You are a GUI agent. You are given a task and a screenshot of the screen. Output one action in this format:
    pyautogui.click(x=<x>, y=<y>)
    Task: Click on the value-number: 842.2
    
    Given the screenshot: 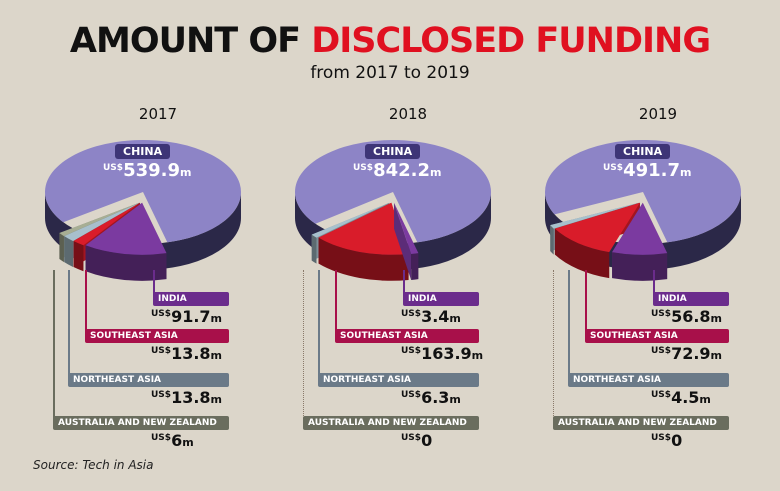 What is the action you would take?
    pyautogui.click(x=401, y=170)
    